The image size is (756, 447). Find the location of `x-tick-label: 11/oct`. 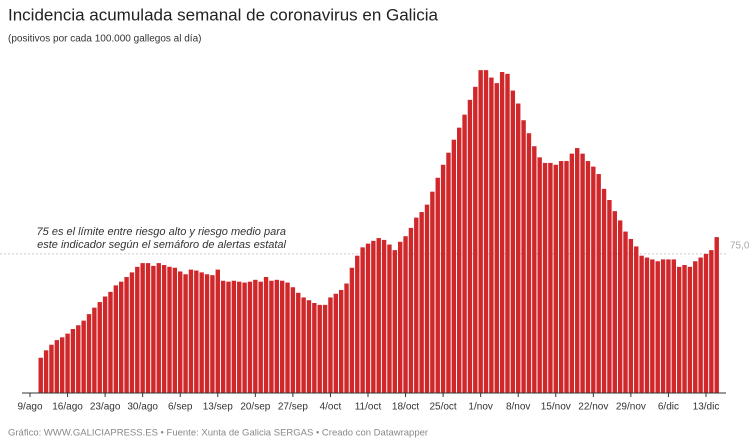

x-tick-label: 11/oct is located at coordinates (368, 407).